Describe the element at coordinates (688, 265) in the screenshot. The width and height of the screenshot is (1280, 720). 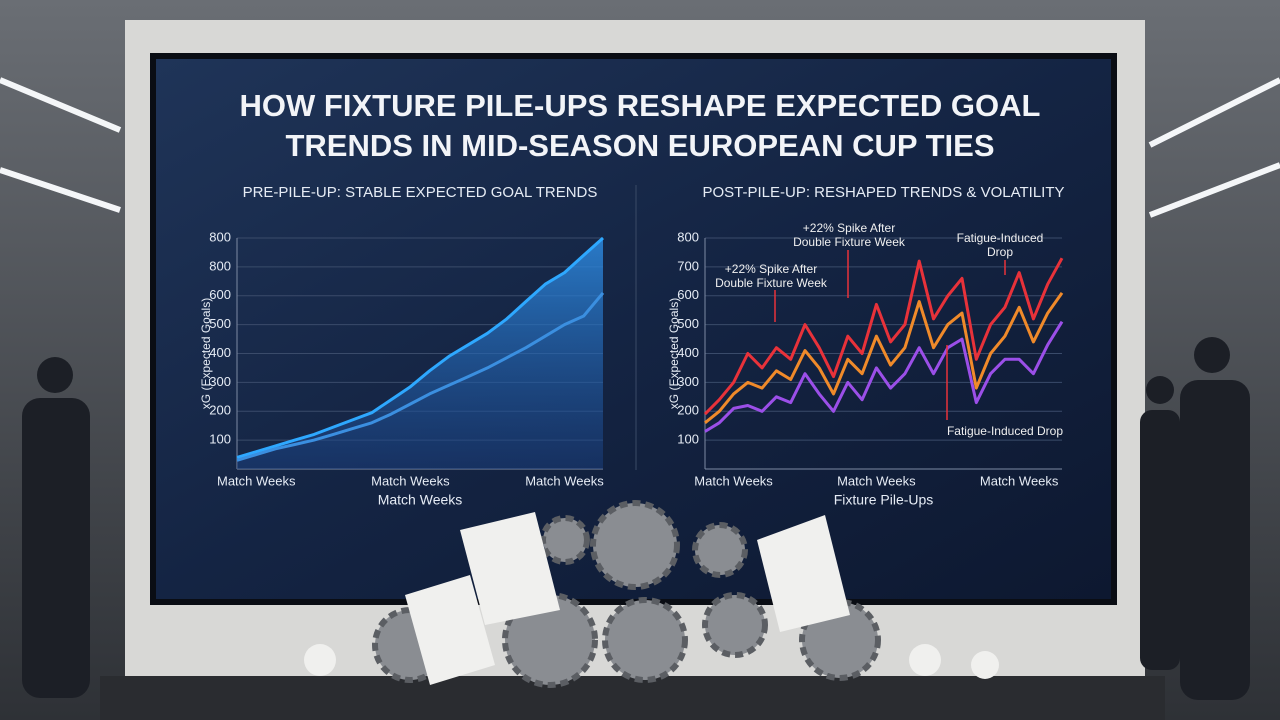
I see `y-tick-label: 700` at that location.